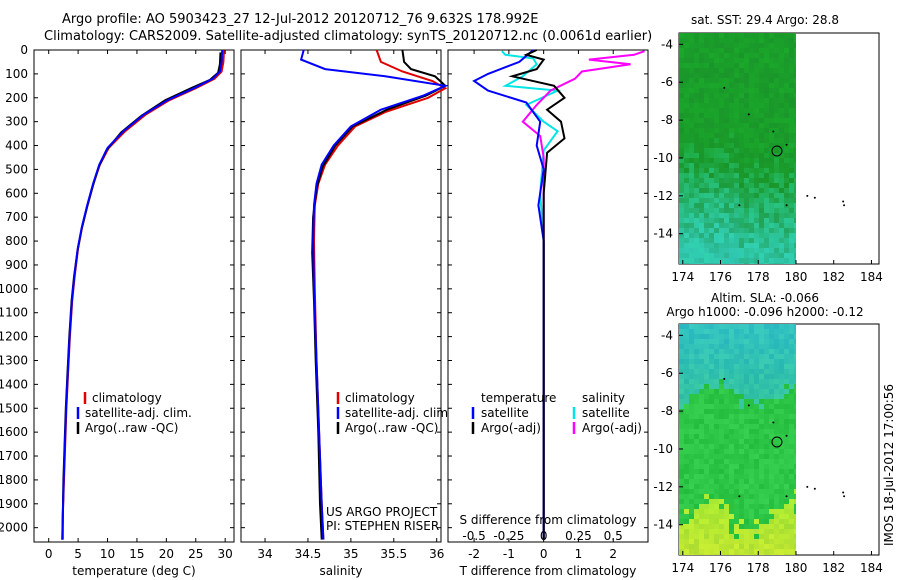  What do you see at coordinates (391, 428) in the screenshot?
I see `legend-argo-label: Argo(..raw -QC)` at bounding box center [391, 428].